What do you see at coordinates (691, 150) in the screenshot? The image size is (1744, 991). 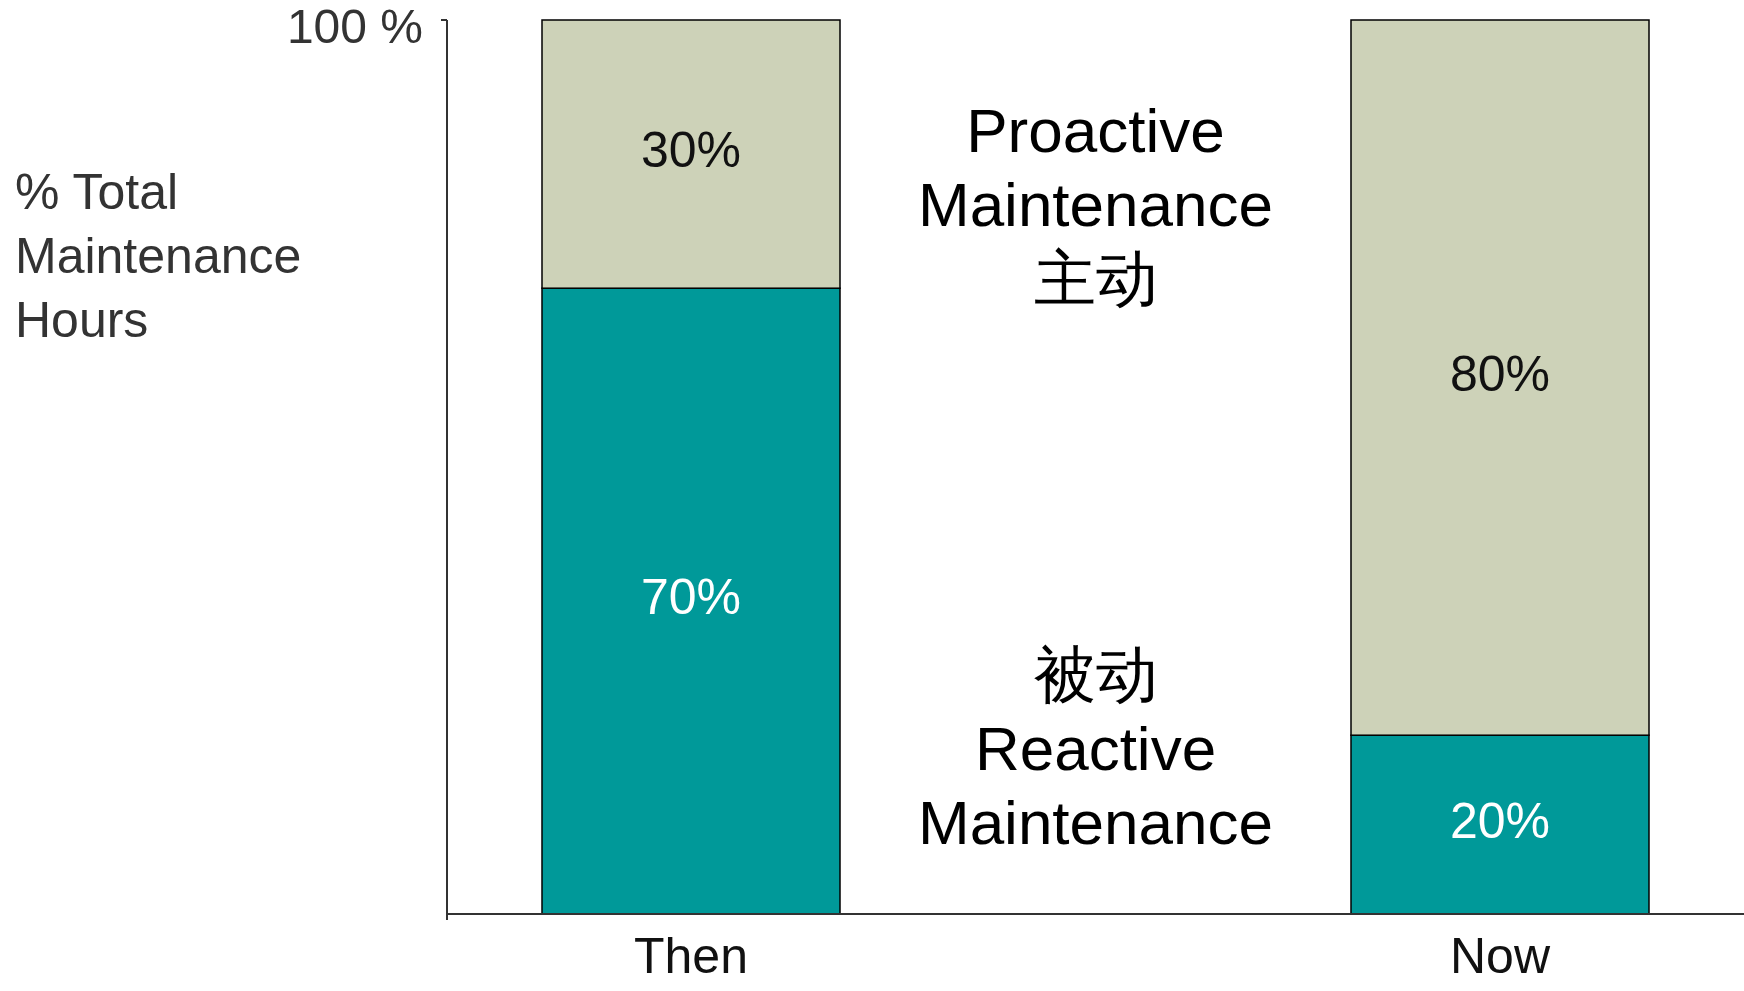 I see `data-label: 30%` at bounding box center [691, 150].